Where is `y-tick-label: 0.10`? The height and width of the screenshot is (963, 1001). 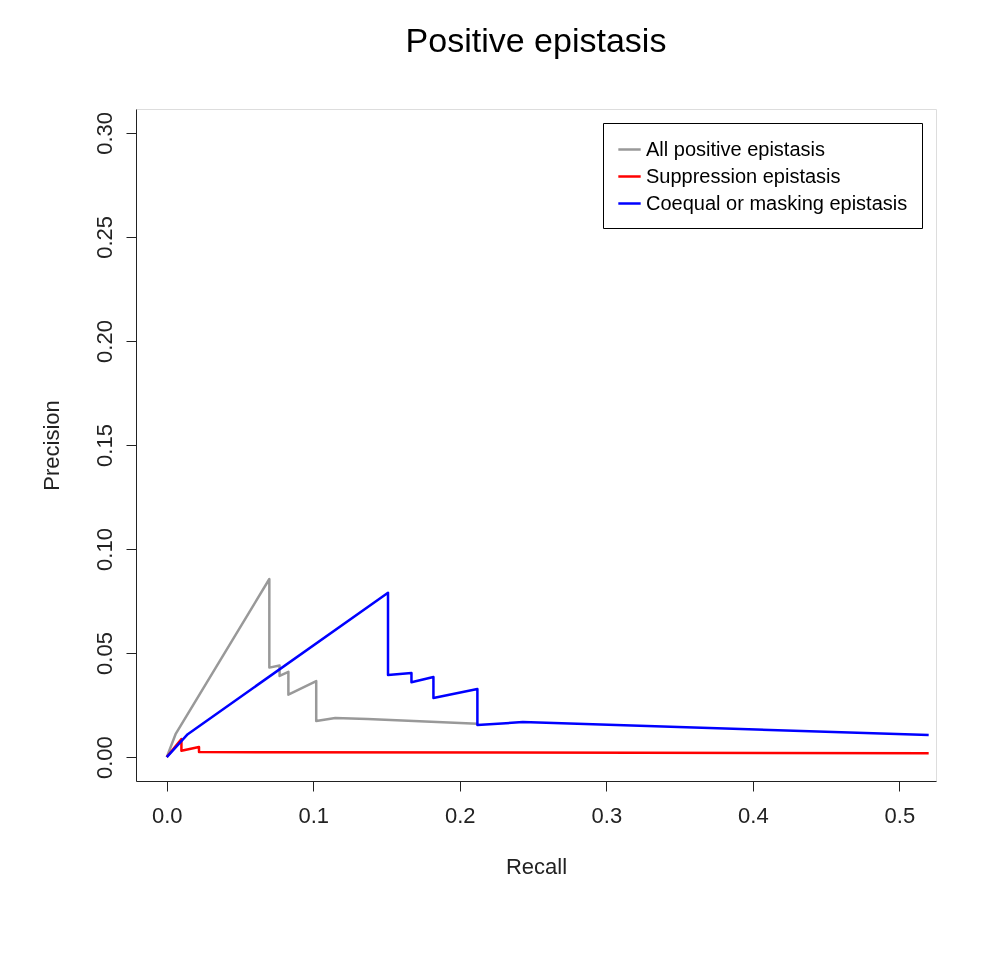 y-tick-label: 0.10 is located at coordinates (104, 549).